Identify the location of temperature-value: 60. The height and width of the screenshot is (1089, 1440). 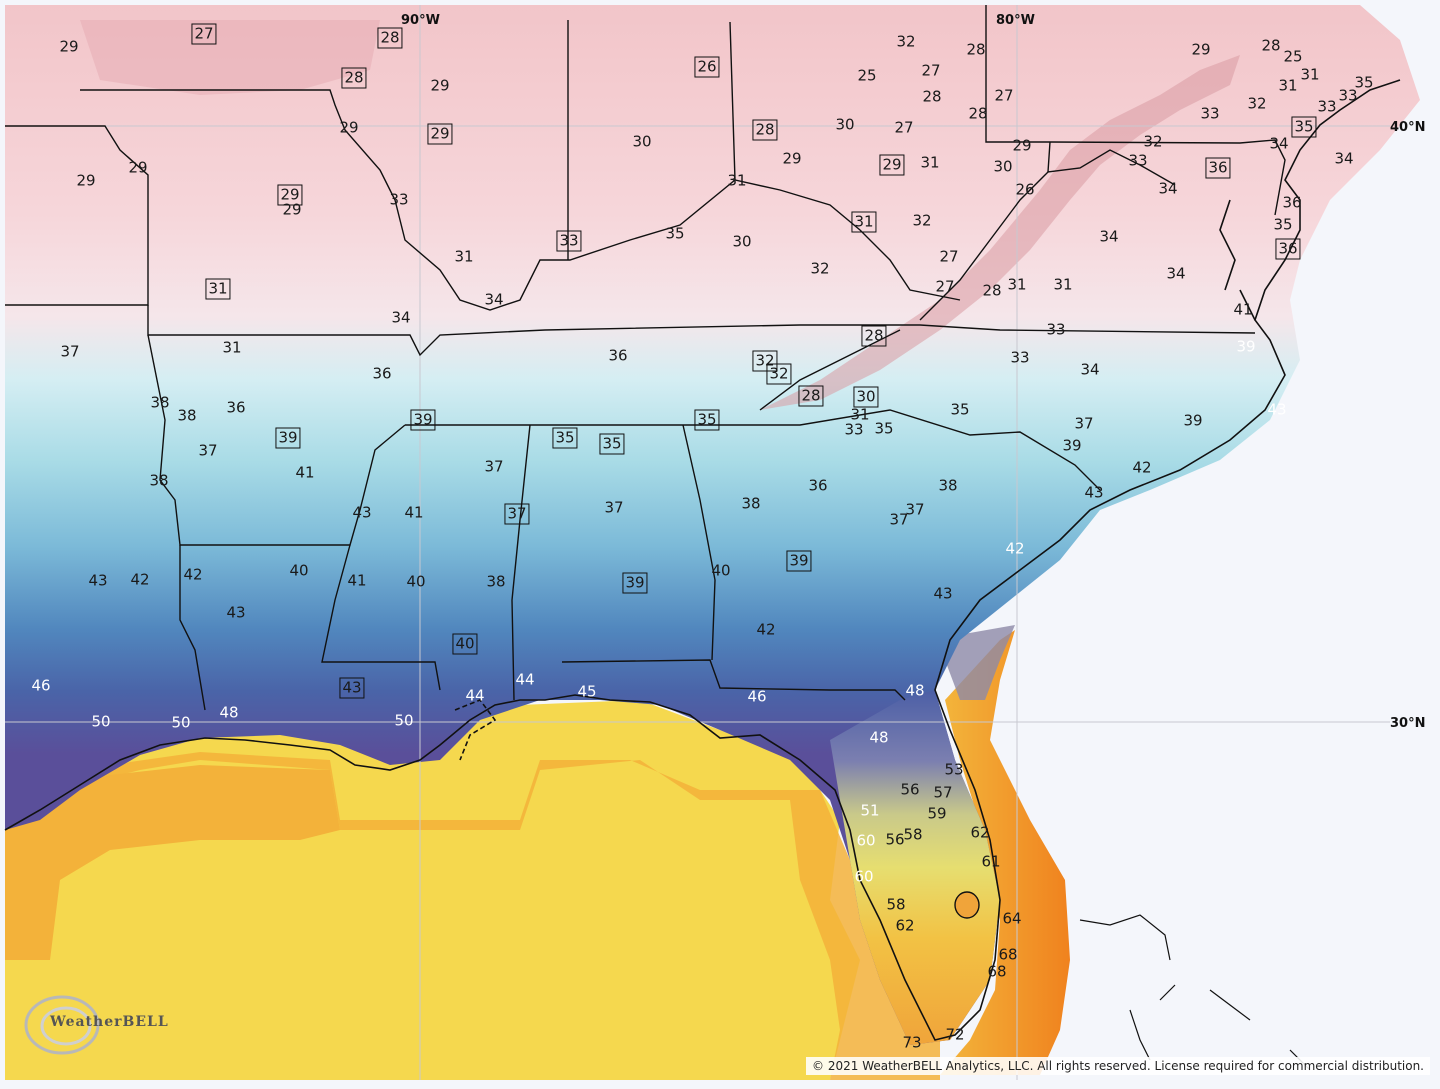
(866, 840).